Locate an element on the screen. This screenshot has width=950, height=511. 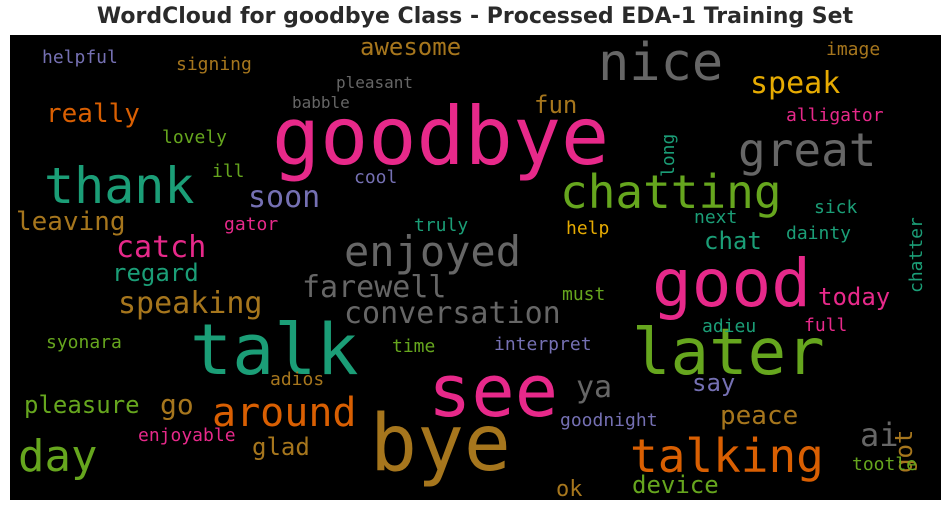
word-interpret: interpret is located at coordinates (543, 344).